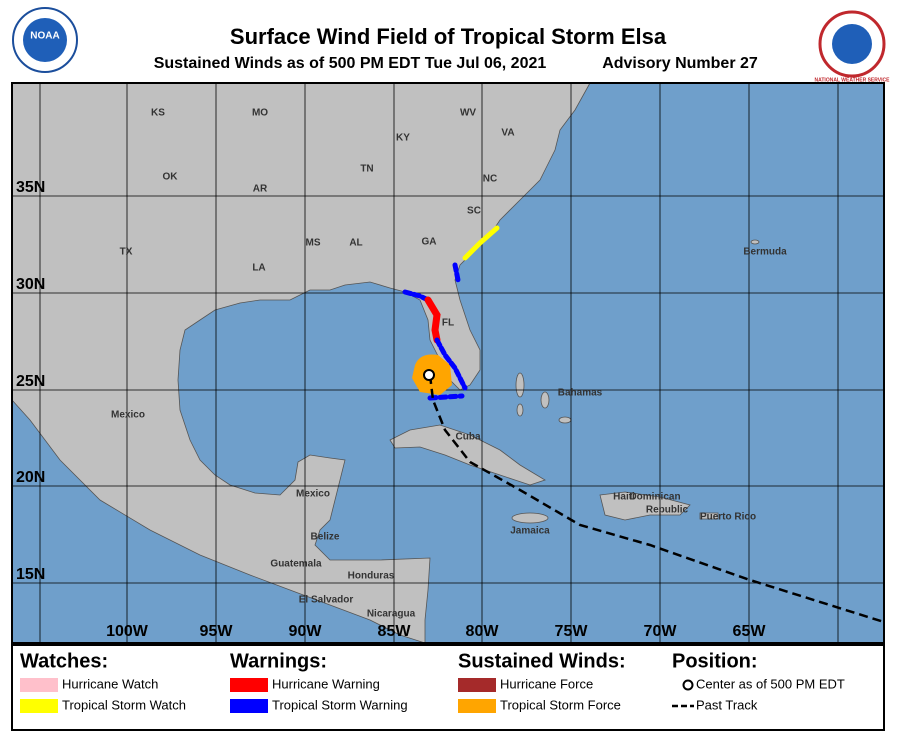 The image size is (897, 743). What do you see at coordinates (30, 284) in the screenshot?
I see `latitude-label: 30N` at bounding box center [30, 284].